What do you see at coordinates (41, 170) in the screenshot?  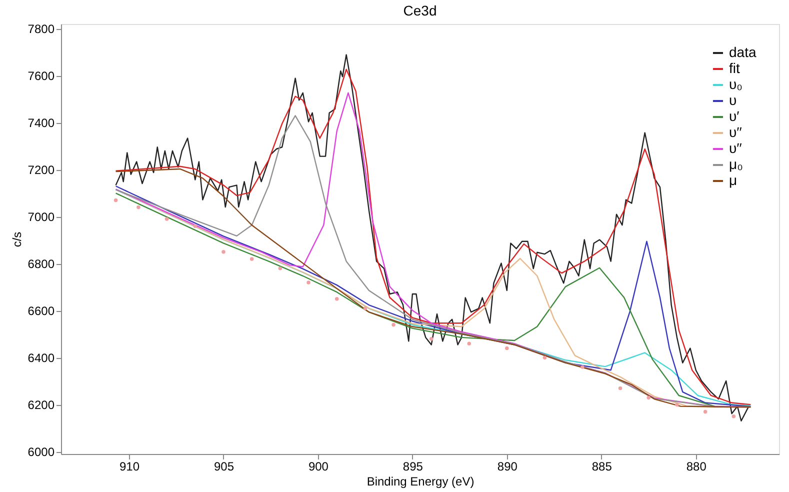 I see `y-tick-label: 7200` at bounding box center [41, 170].